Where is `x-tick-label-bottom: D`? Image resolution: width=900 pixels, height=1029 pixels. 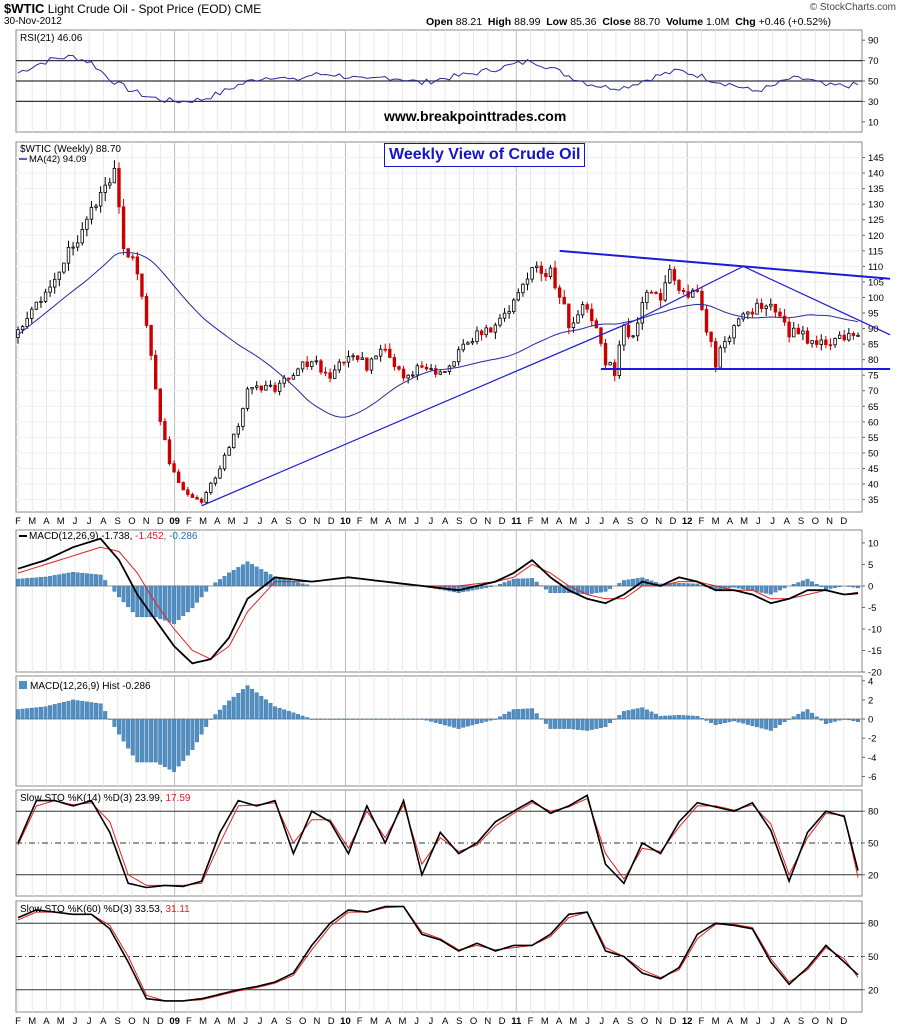 x-tick-label-bottom: D is located at coordinates (843, 1021).